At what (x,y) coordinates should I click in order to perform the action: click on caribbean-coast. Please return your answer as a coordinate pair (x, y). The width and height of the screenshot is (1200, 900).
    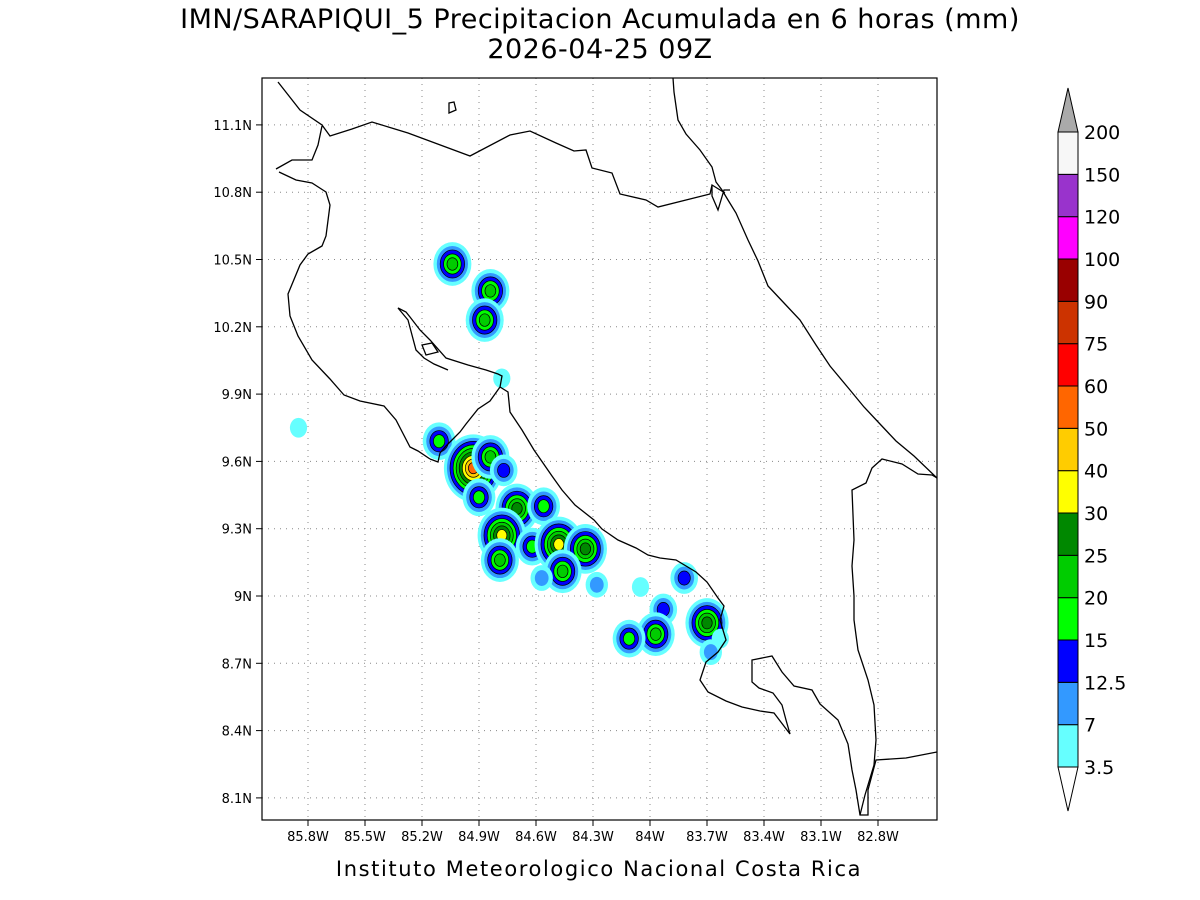
    Looking at the image, I should click on (804, 278).